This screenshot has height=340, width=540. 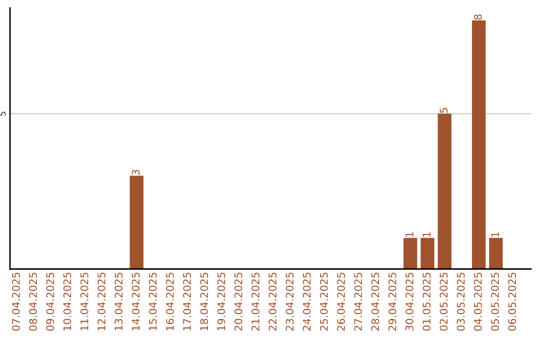 What do you see at coordinates (478, 301) in the screenshot?
I see `x-tick-label: 04.05.2025` at bounding box center [478, 301].